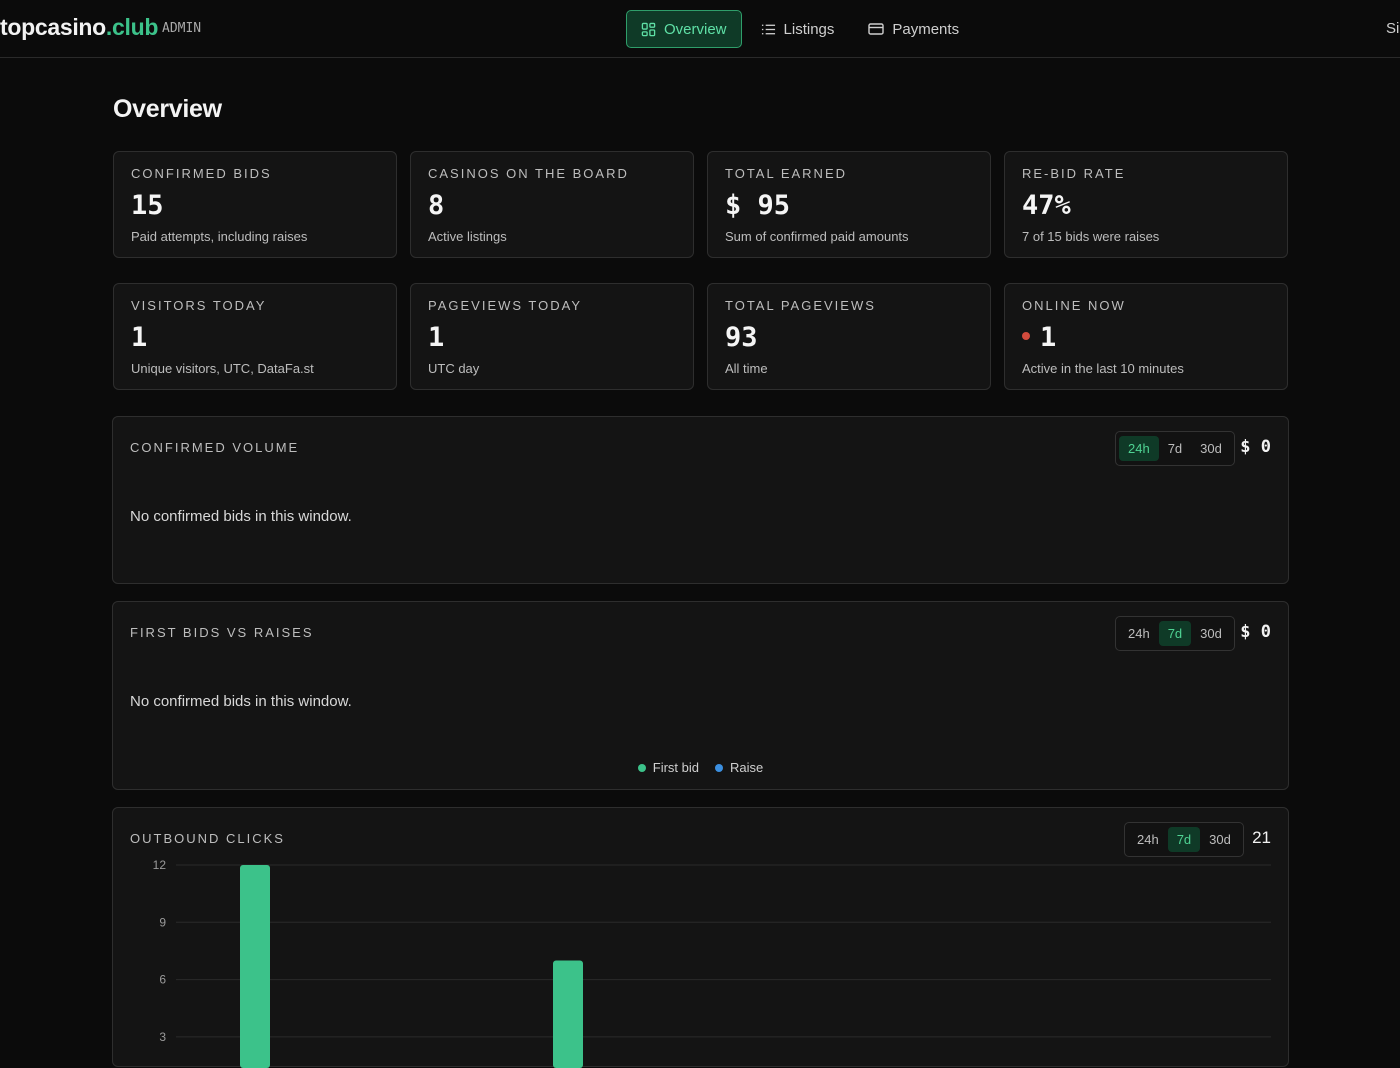 The width and height of the screenshot is (1400, 1068). What do you see at coordinates (132, 27) in the screenshot?
I see `brand-tld: .club` at bounding box center [132, 27].